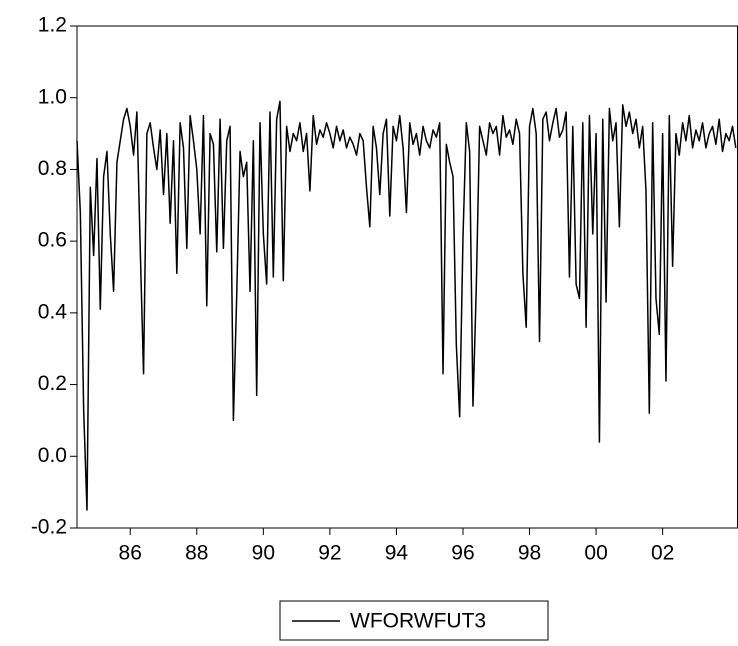  I want to click on y-tick-label: -0.2, so click(49, 527).